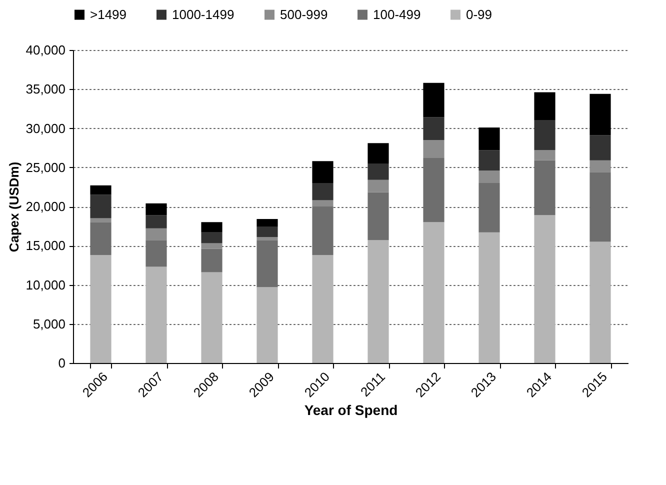 The image size is (666, 485). What do you see at coordinates (46, 89) in the screenshot?
I see `y-tick-label: 35,000` at bounding box center [46, 89].